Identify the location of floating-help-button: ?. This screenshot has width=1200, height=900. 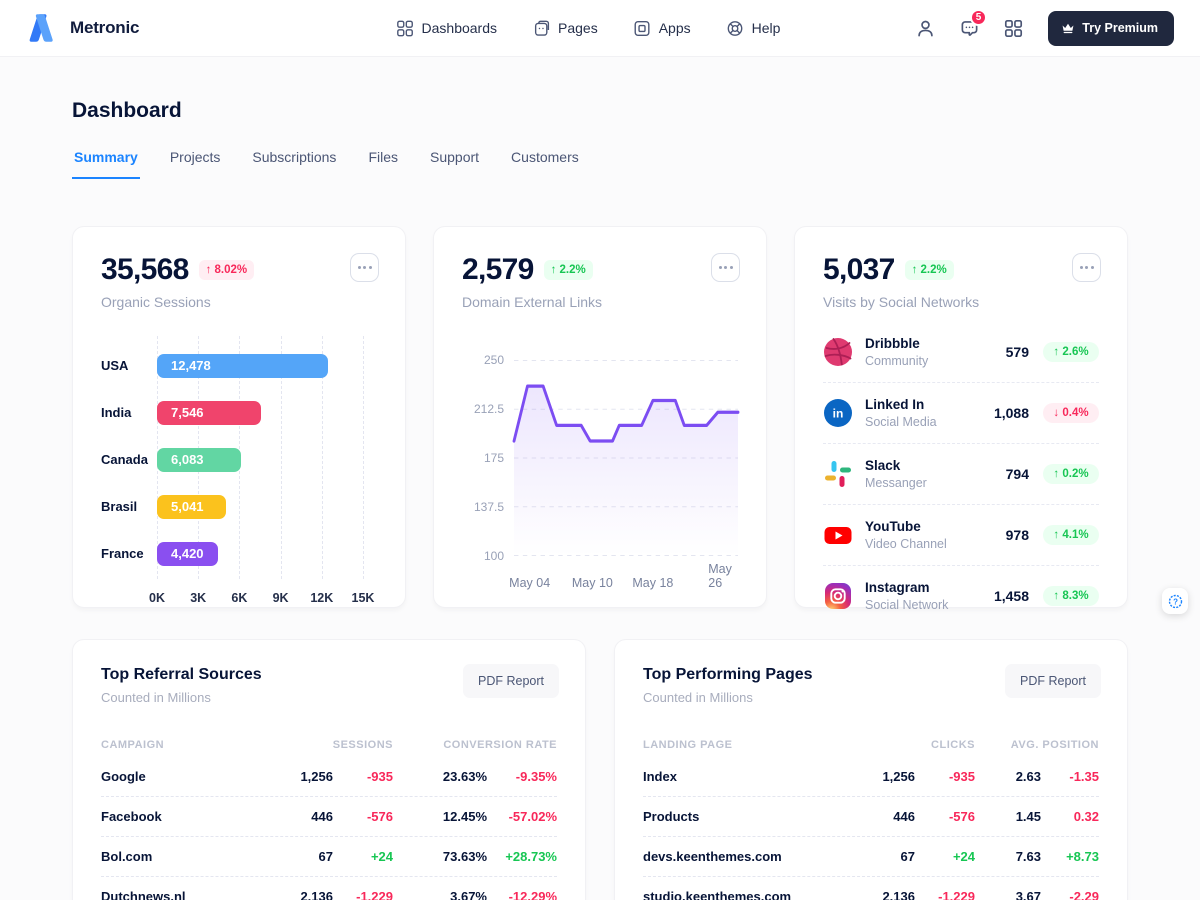
(1175, 601).